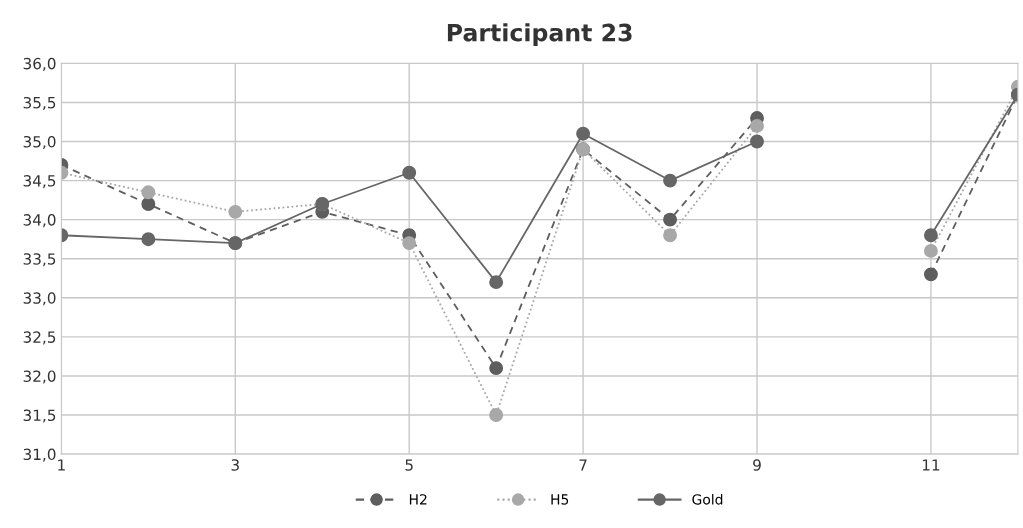  I want to click on x-tick-label: 9, so click(757, 465).